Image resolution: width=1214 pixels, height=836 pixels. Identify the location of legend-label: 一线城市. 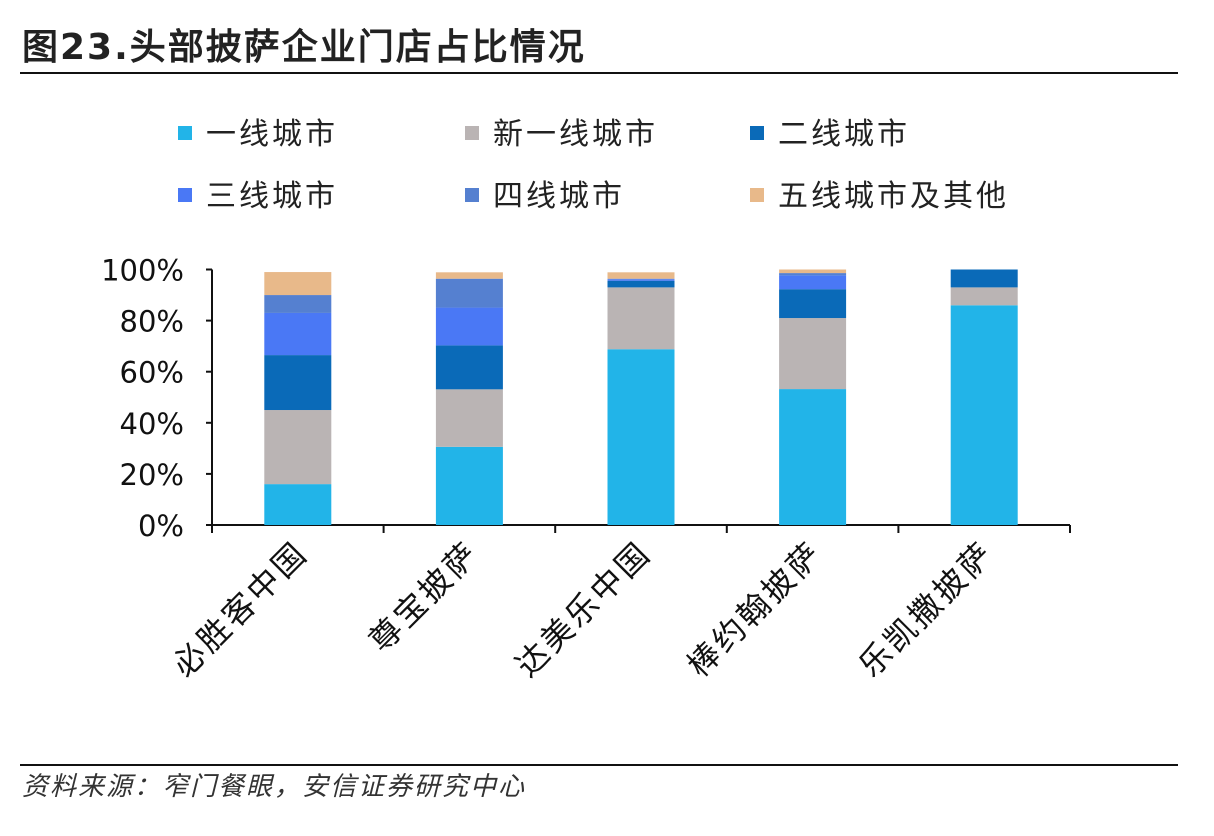
(272, 134).